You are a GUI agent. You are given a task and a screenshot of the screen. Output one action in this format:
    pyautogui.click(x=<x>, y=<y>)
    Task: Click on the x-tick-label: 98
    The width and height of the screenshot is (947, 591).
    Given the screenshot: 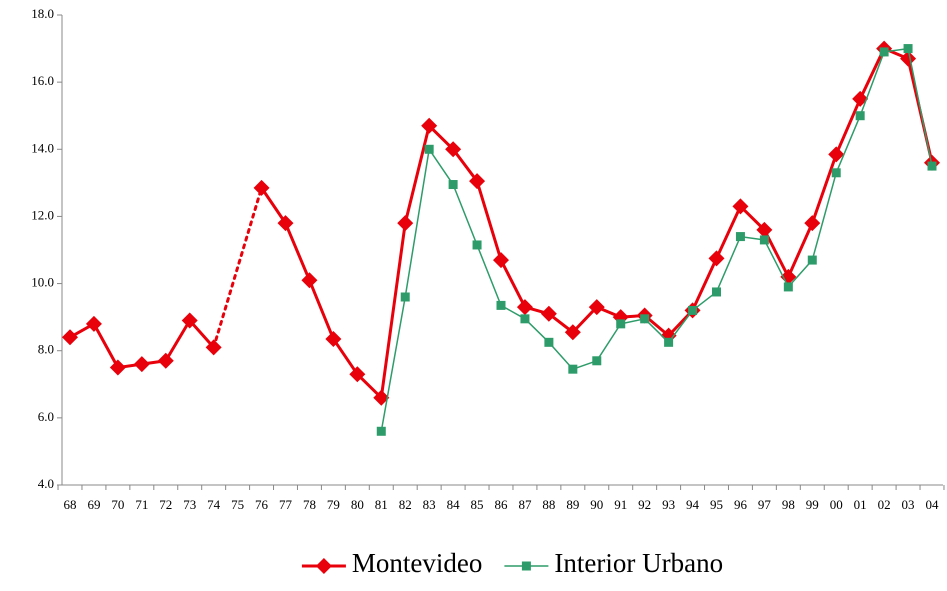 What is the action you would take?
    pyautogui.click(x=788, y=504)
    